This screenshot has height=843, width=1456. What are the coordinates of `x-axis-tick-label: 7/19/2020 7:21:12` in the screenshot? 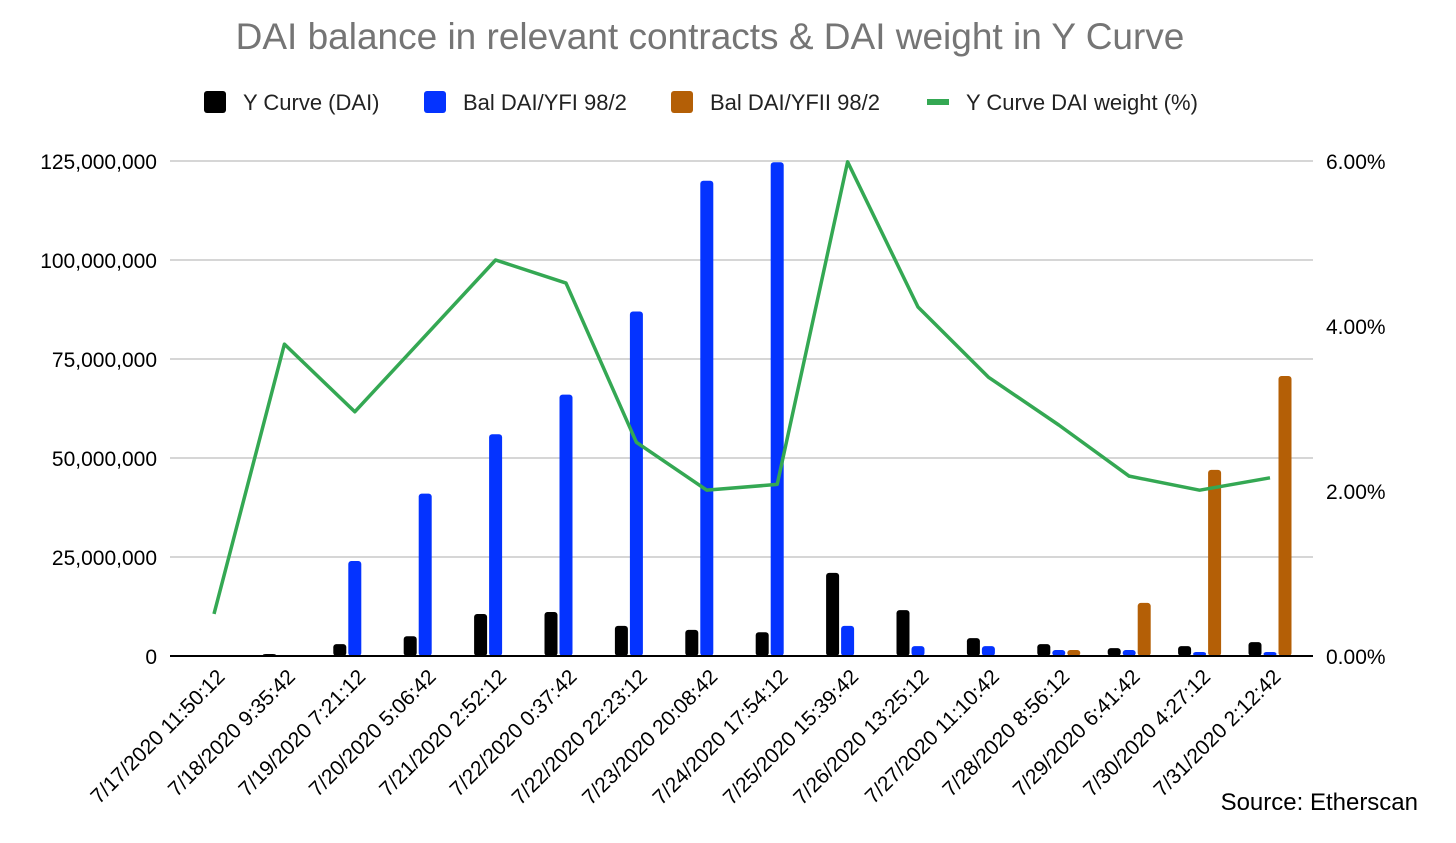 It's located at (302, 733).